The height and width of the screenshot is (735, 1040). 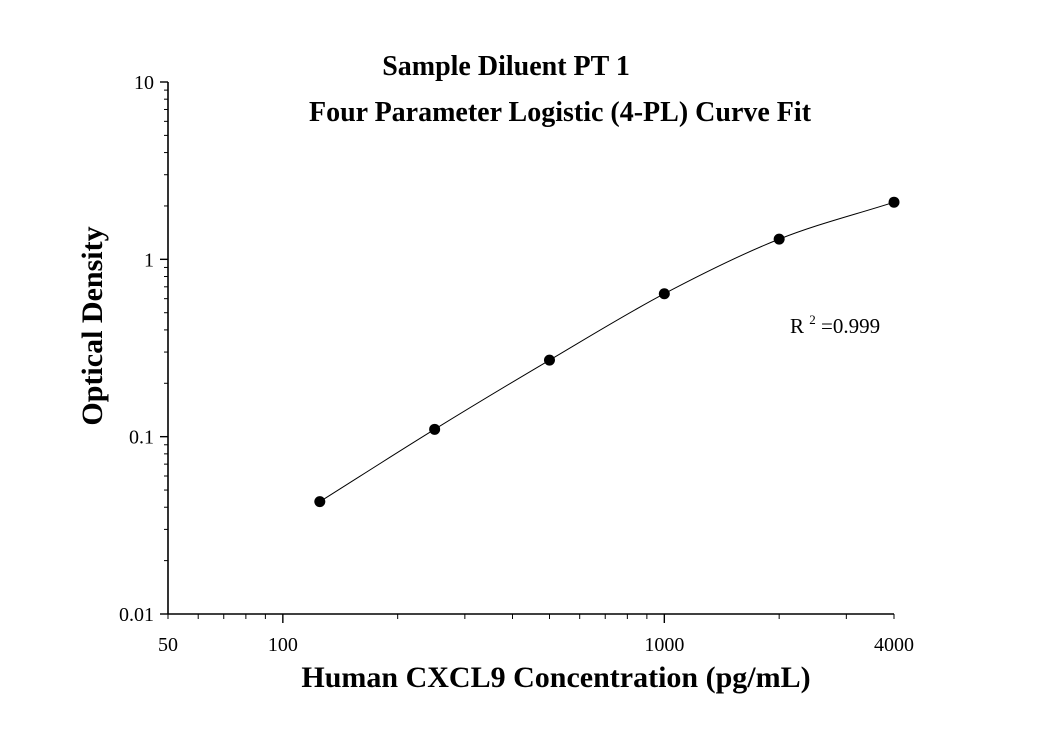 I want to click on x-tick-label: 100, so click(x=283, y=645).